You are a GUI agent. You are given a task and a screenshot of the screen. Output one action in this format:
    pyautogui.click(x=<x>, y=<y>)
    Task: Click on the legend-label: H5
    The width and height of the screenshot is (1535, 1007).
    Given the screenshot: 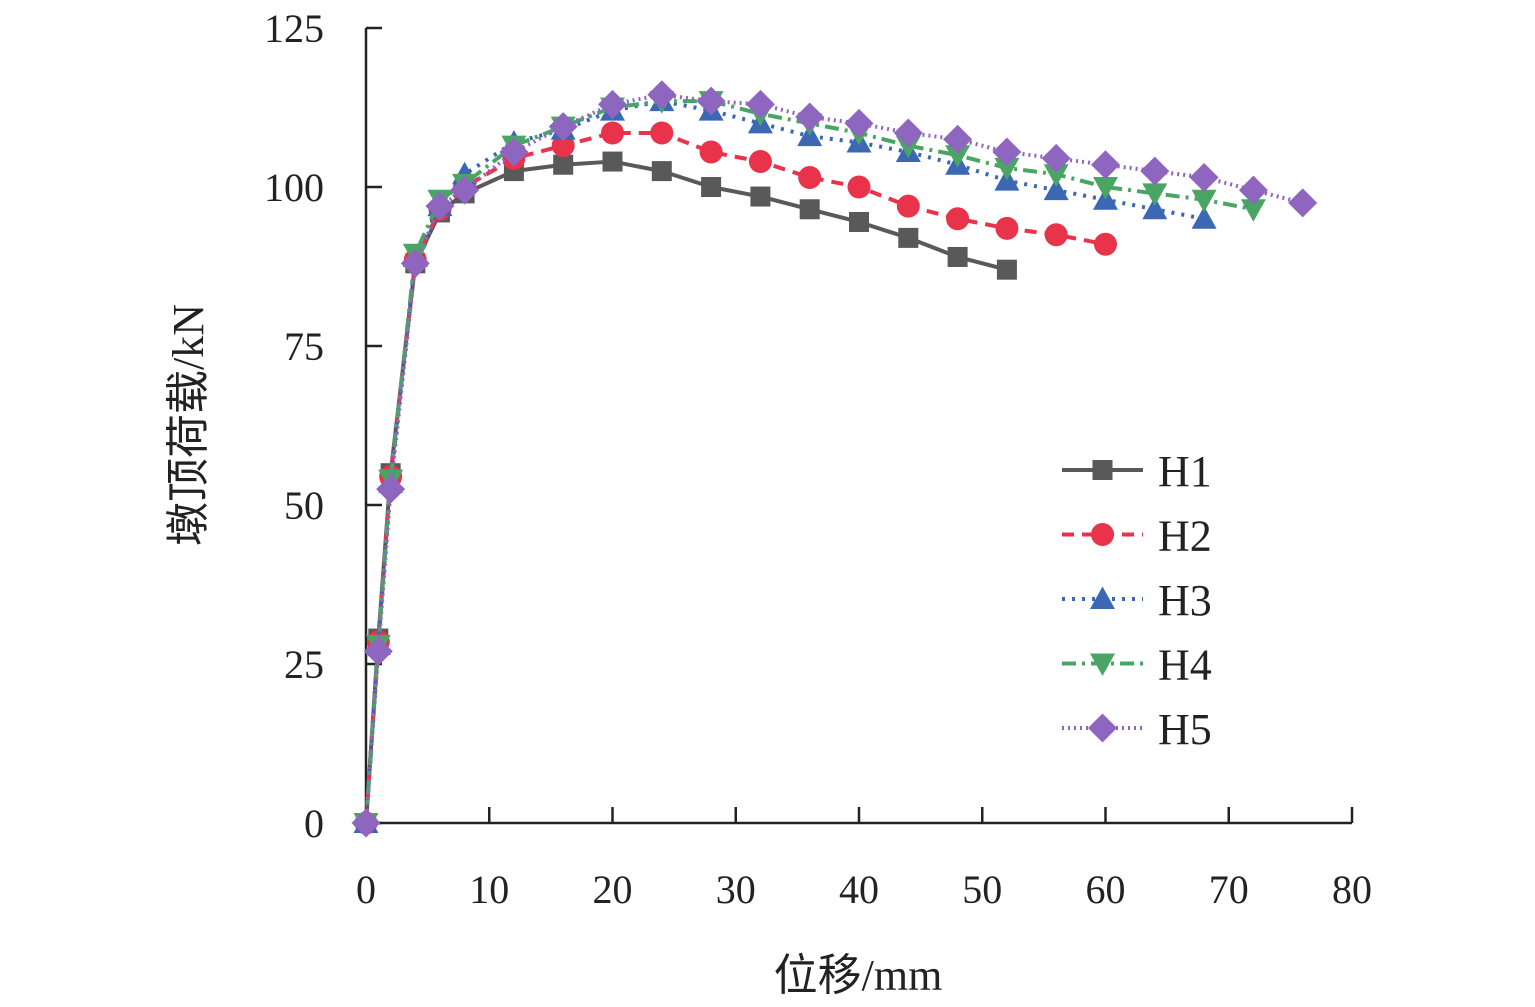 What is the action you would take?
    pyautogui.click(x=1185, y=729)
    